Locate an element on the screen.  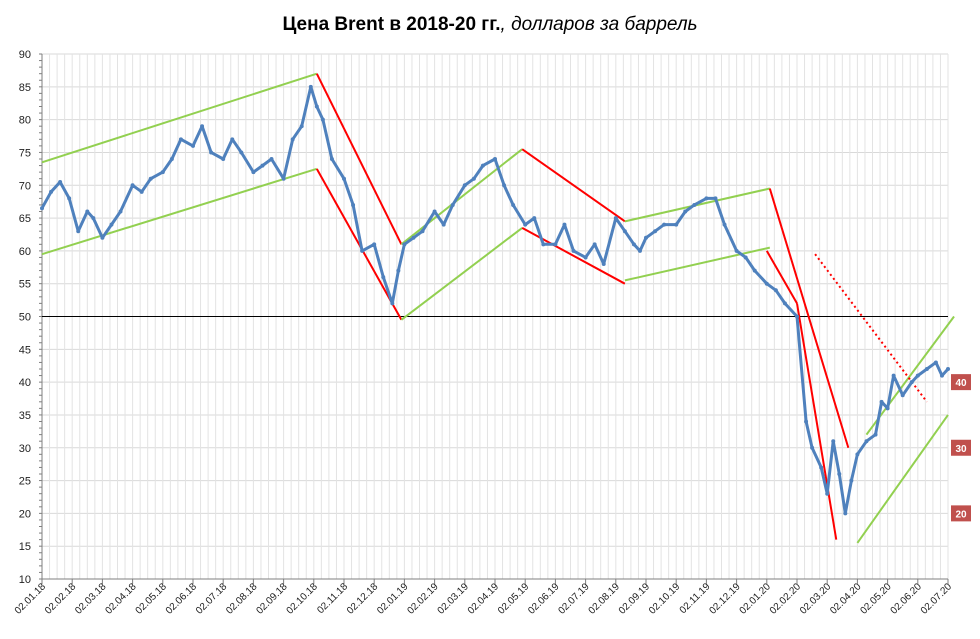
chart-title-italic: , долларов за баррель is located at coordinates (599, 24).